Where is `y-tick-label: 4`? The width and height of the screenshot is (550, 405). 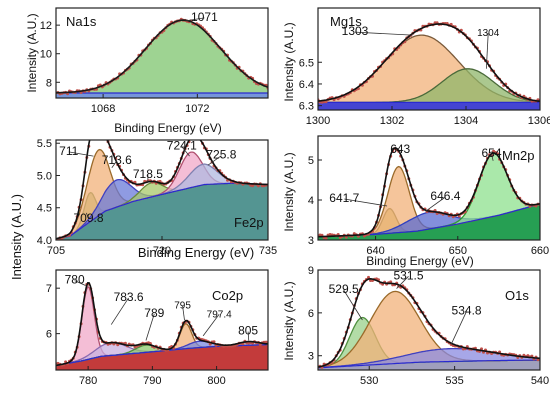
y-tick-label: 4 is located at coordinates (311, 201).